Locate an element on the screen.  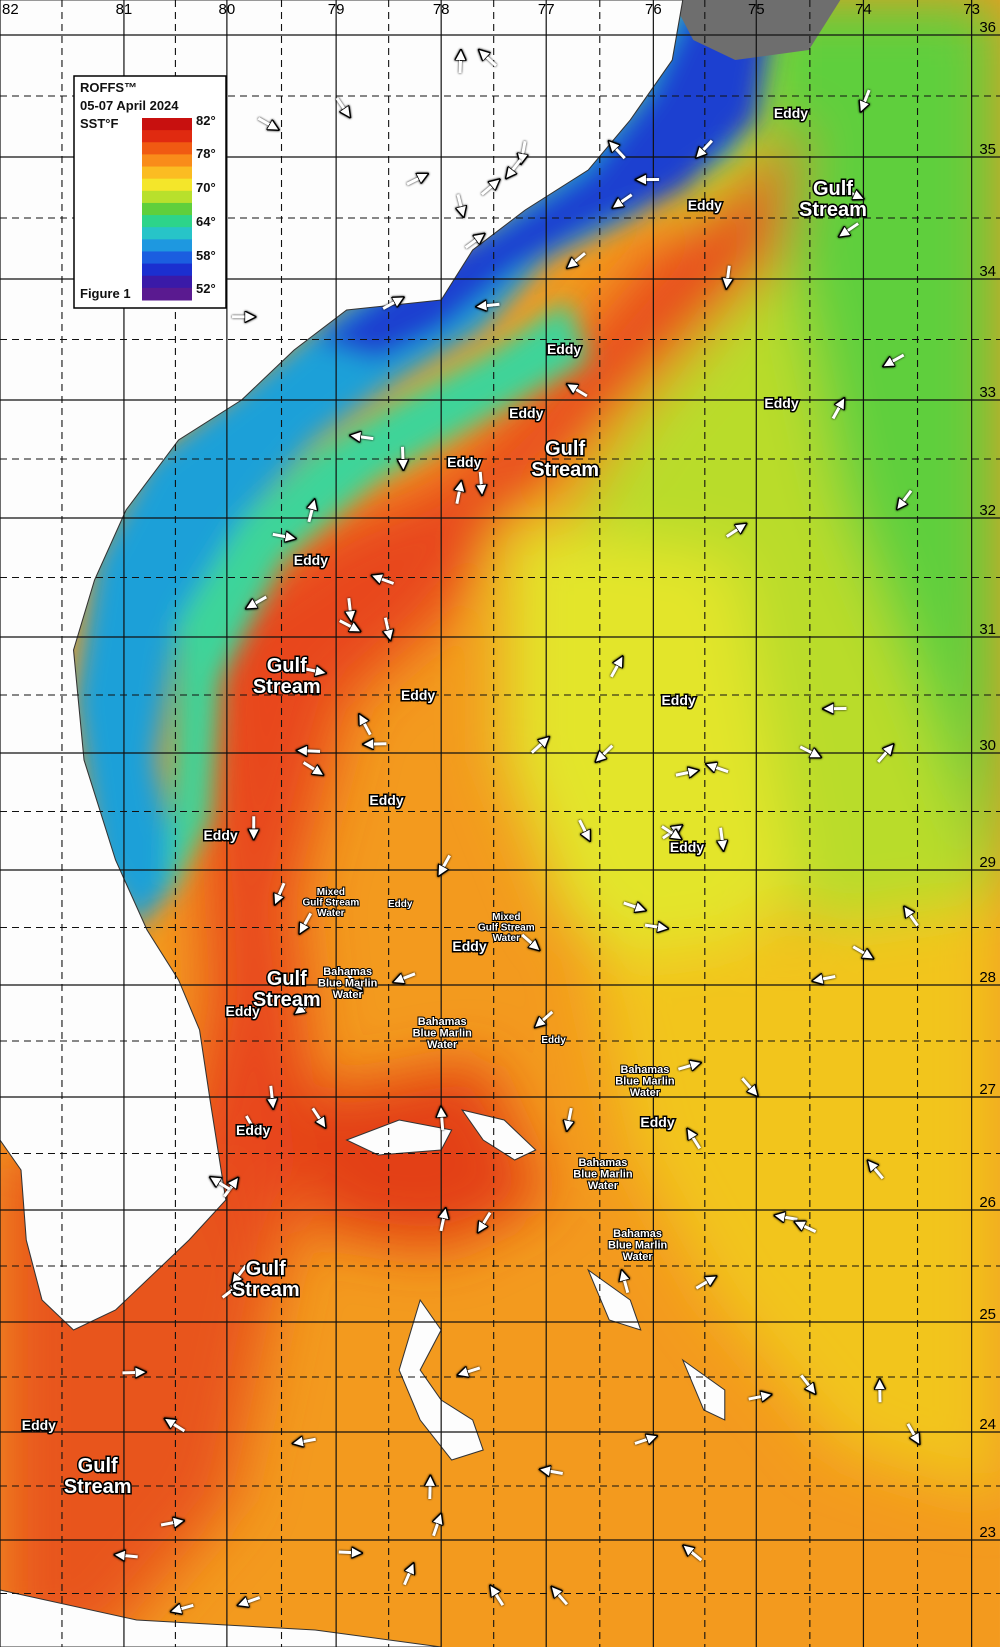
legend-figure: Figure 1 is located at coordinates (105, 293).